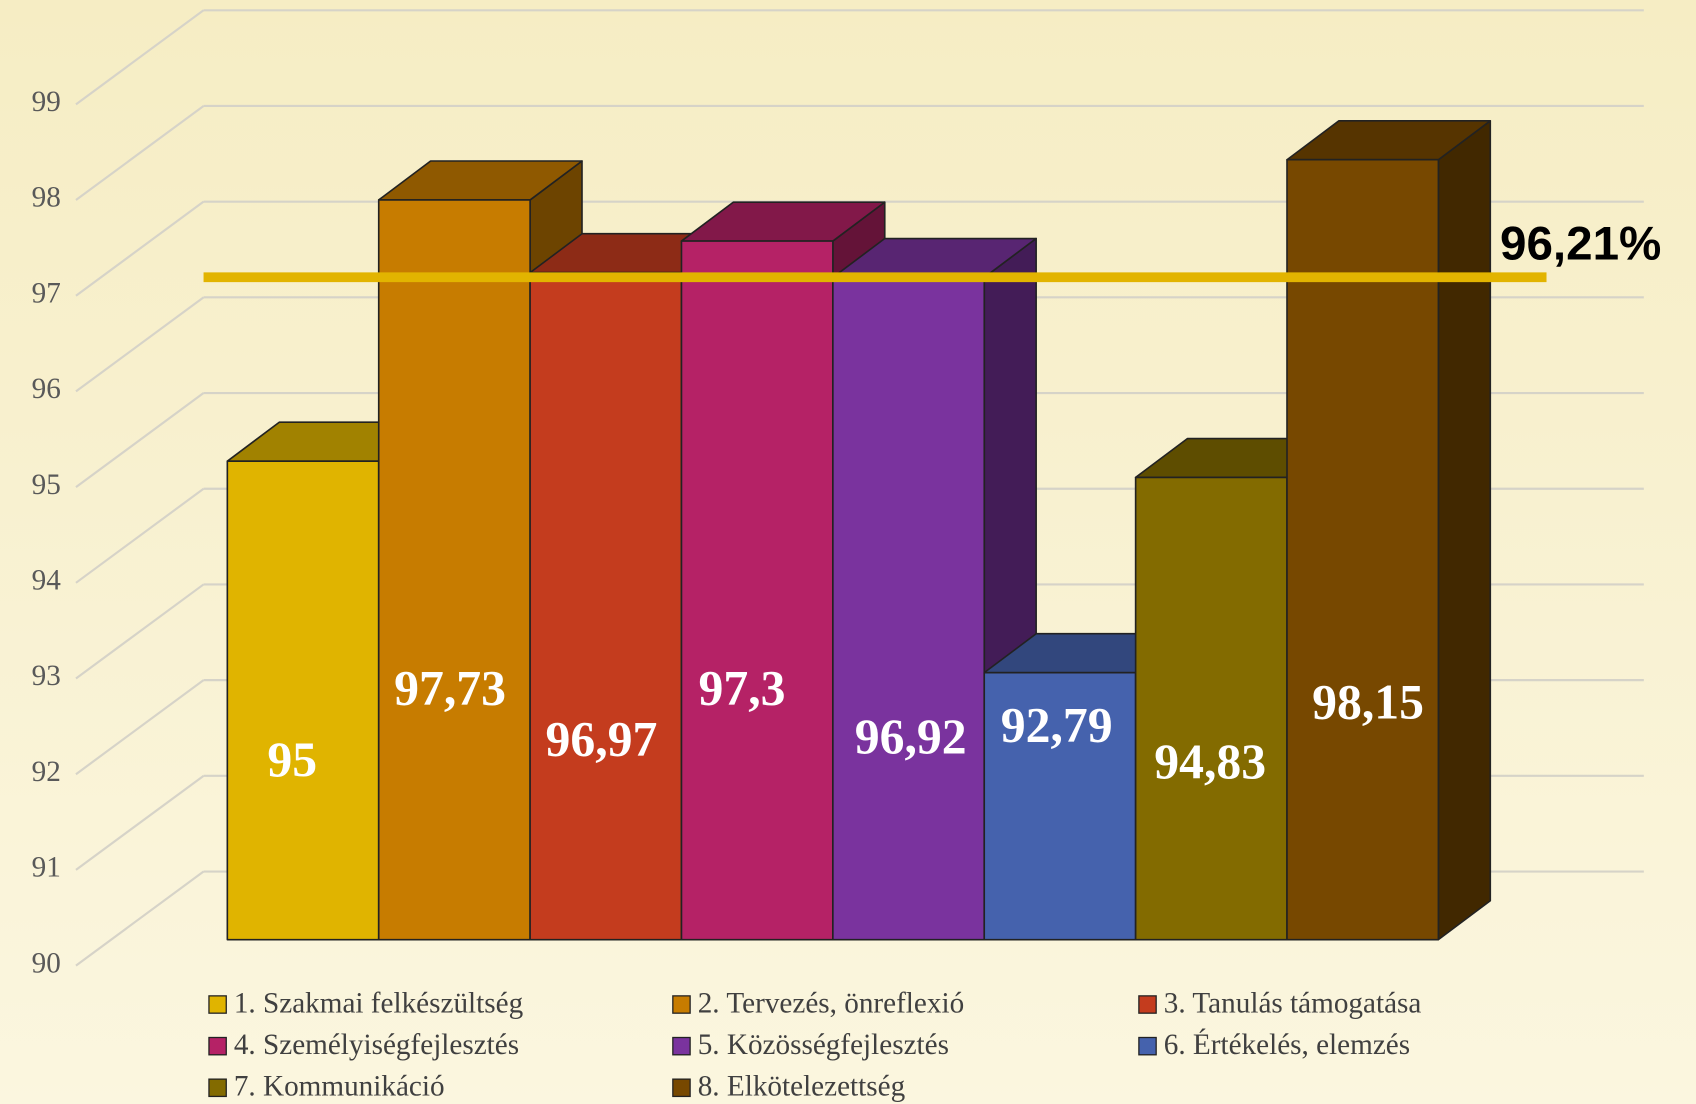  Describe the element at coordinates (911, 736) in the screenshot. I see `data-label: 96,92` at that location.